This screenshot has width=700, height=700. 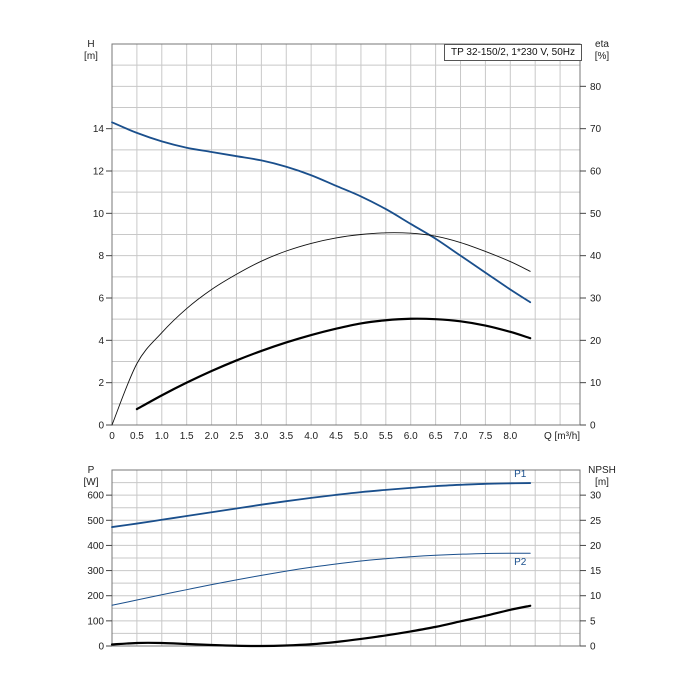 I want to click on left-tick-label: 300, so click(x=95, y=571).